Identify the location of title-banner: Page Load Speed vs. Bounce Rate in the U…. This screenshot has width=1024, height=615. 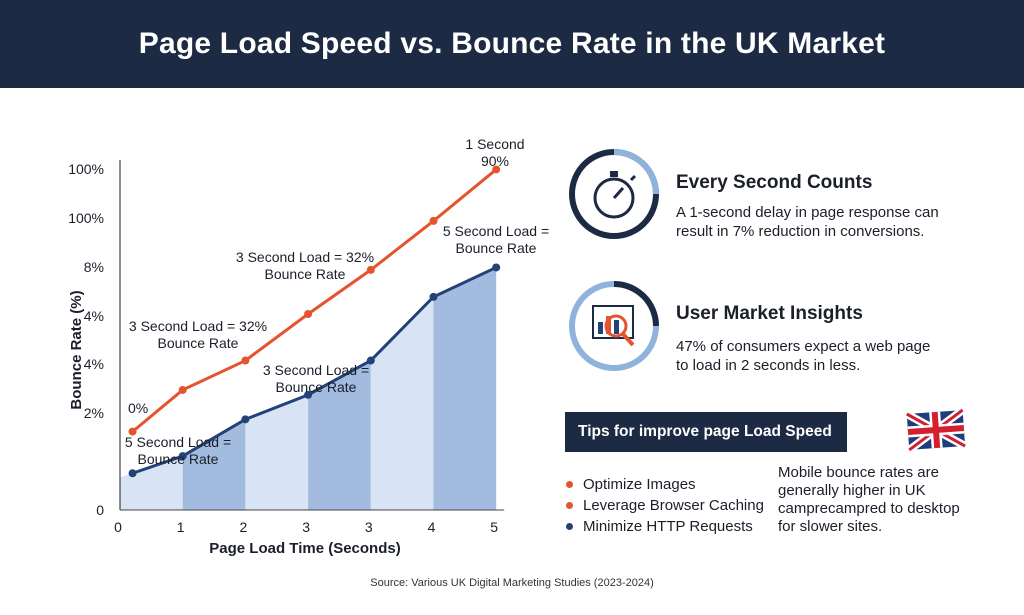
(512, 44).